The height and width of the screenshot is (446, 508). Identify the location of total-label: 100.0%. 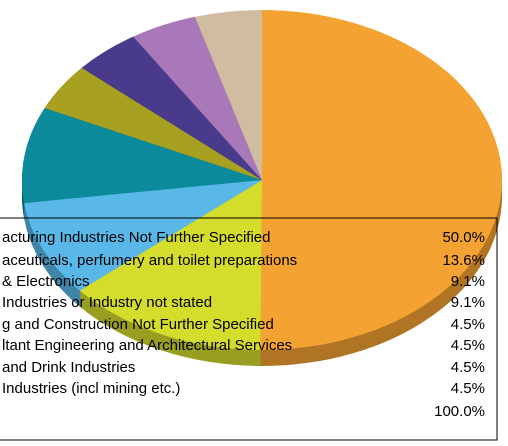
(459, 411).